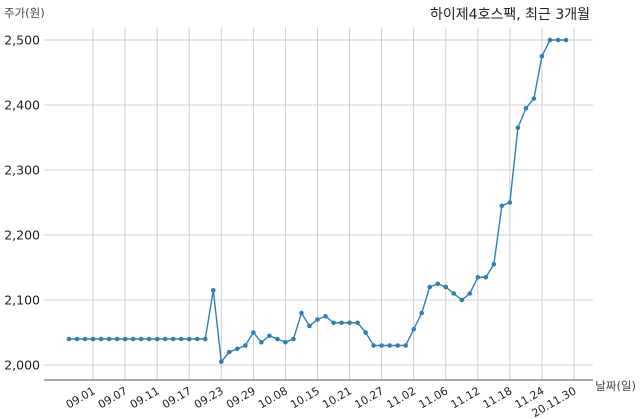  I want to click on x-tick-label: 09.07, so click(113, 397).